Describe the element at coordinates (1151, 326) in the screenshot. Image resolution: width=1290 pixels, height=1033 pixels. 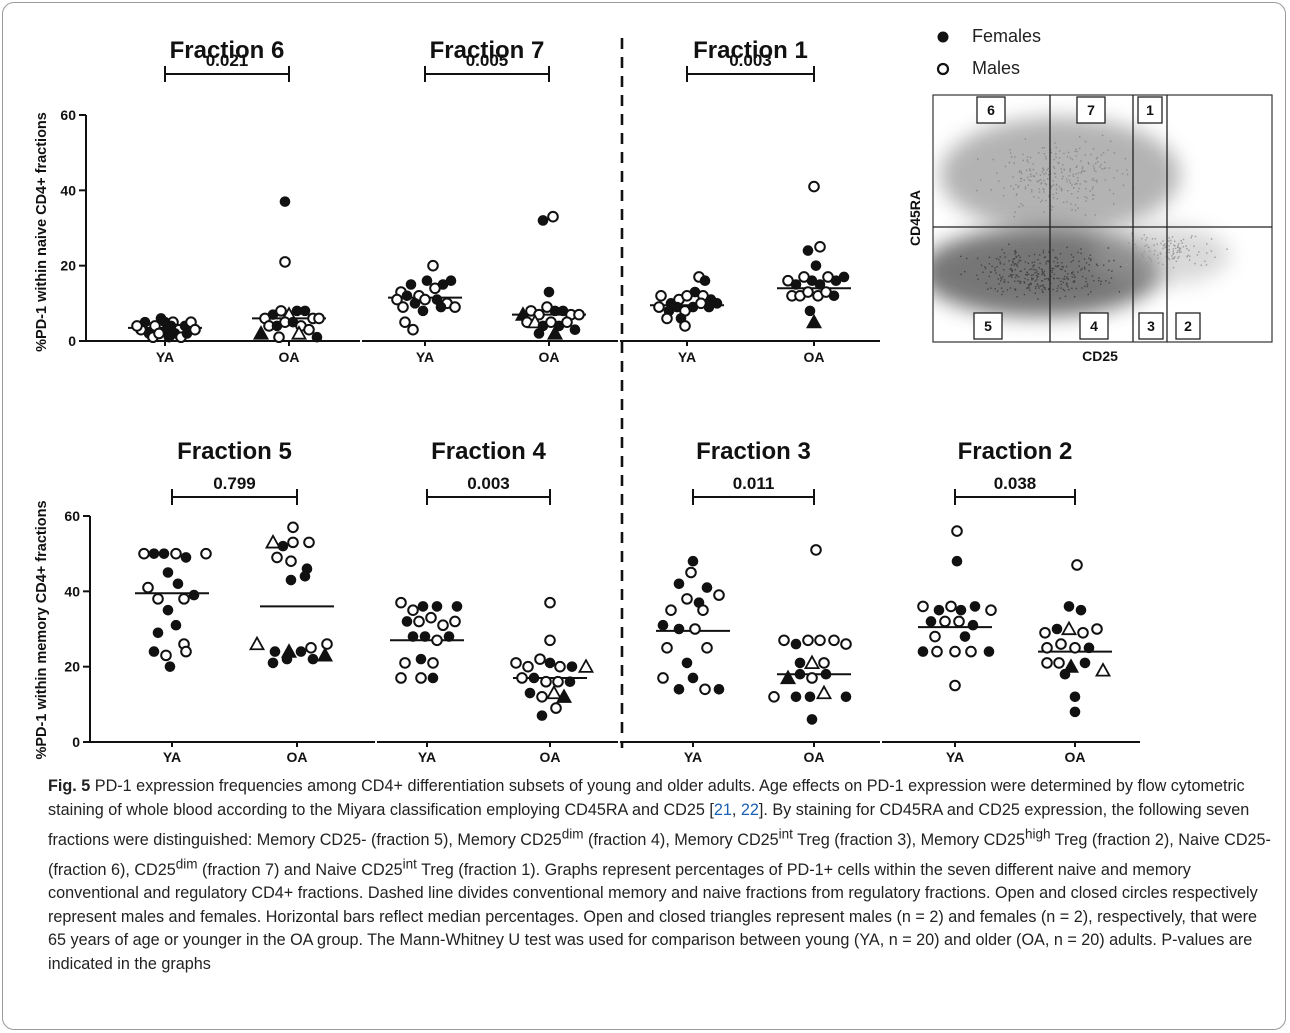
I see `gate-label-3: 3` at that location.